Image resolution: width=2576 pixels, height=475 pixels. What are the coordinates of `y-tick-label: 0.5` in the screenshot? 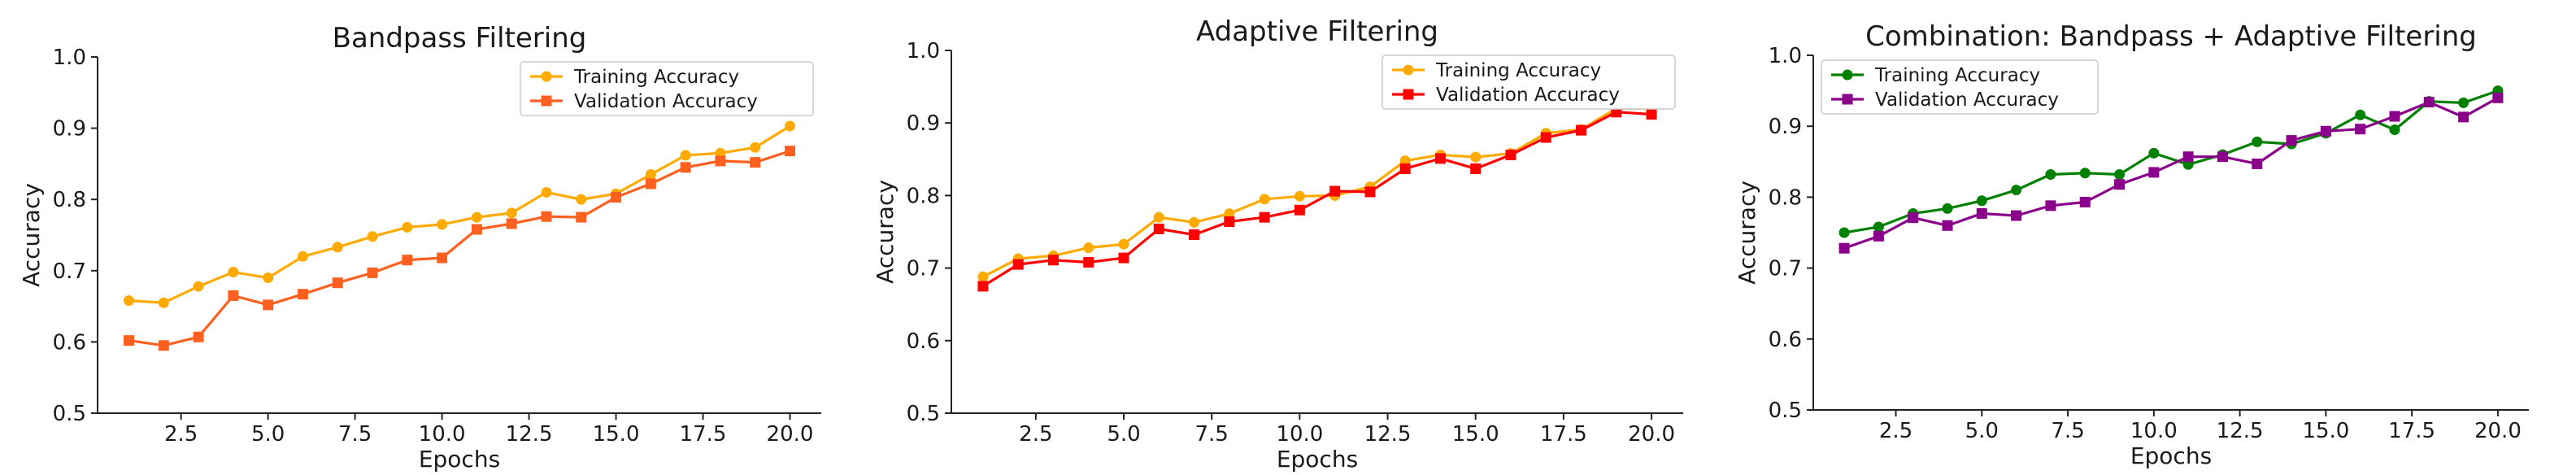 It's located at (1785, 411).